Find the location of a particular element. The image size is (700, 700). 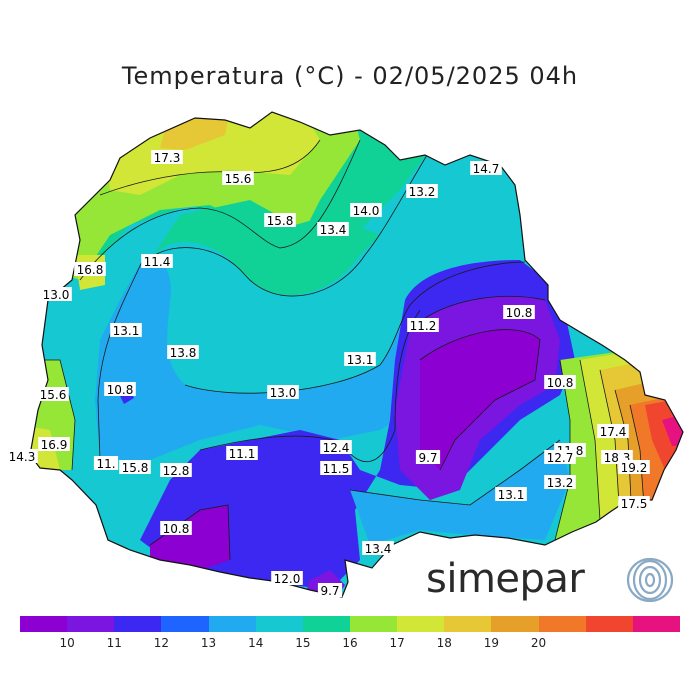

value-label: 11. is located at coordinates (106, 463).